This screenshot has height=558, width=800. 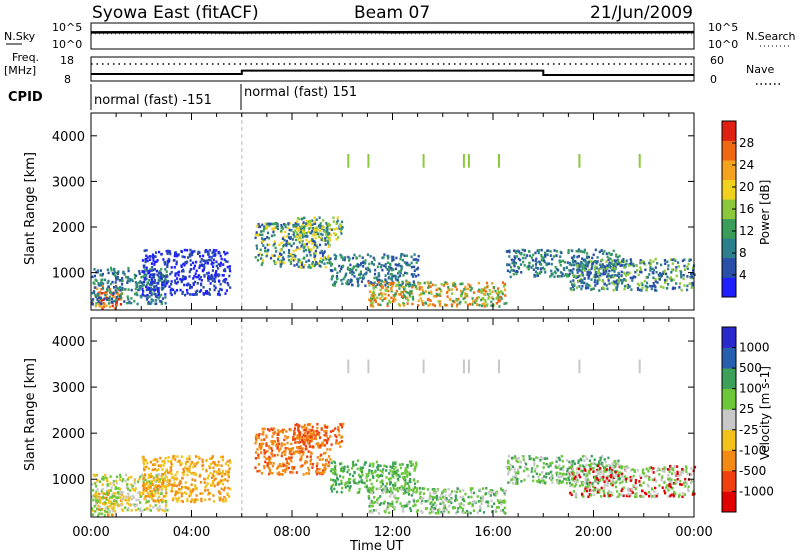 What do you see at coordinates (25, 97) in the screenshot?
I see `cpid-label: CPID` at bounding box center [25, 97].